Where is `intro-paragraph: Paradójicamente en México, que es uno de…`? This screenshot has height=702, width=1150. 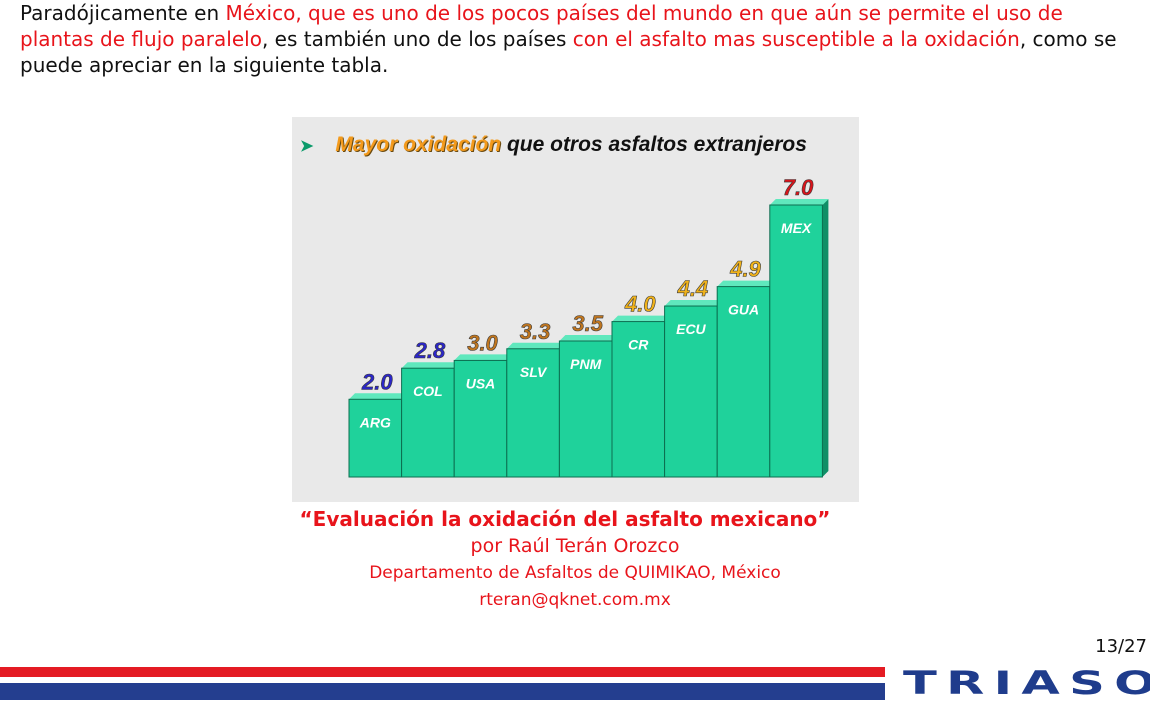 intro-paragraph: Paradójicamente en México, que es uno de… is located at coordinates (577, 39).